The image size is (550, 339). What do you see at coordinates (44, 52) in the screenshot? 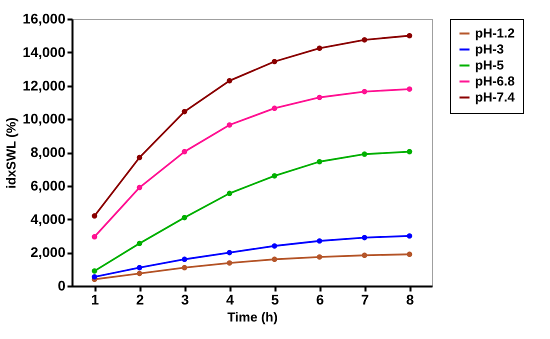
I see `y-tick-label: 14,000` at bounding box center [44, 52].